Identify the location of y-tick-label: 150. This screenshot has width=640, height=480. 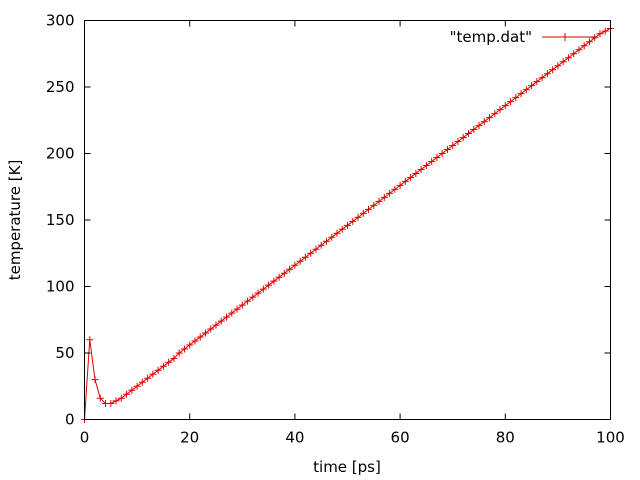
(60, 220).